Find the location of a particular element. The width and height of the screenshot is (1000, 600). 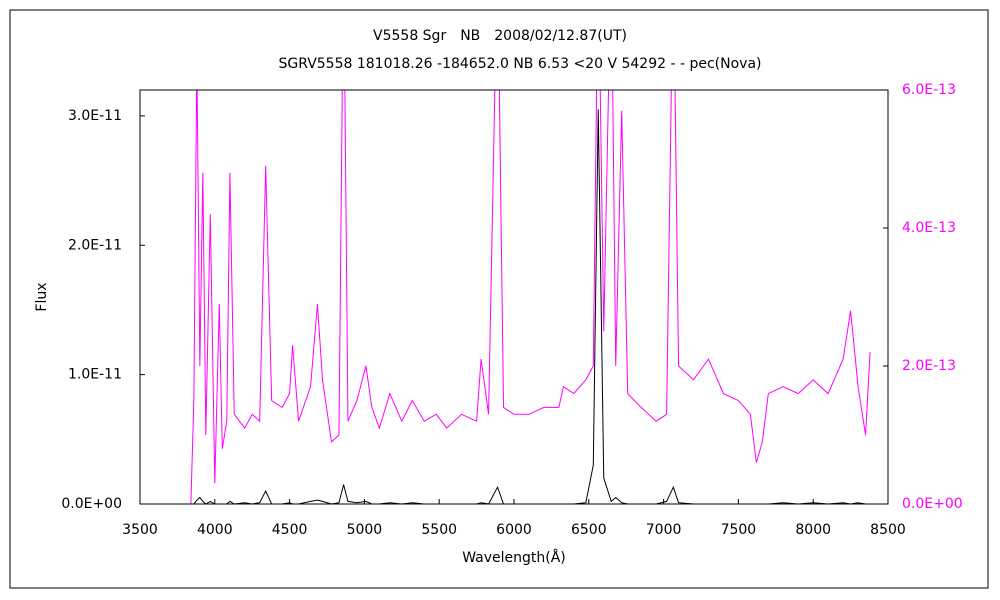

x-tick-label: 7000 is located at coordinates (664, 530).